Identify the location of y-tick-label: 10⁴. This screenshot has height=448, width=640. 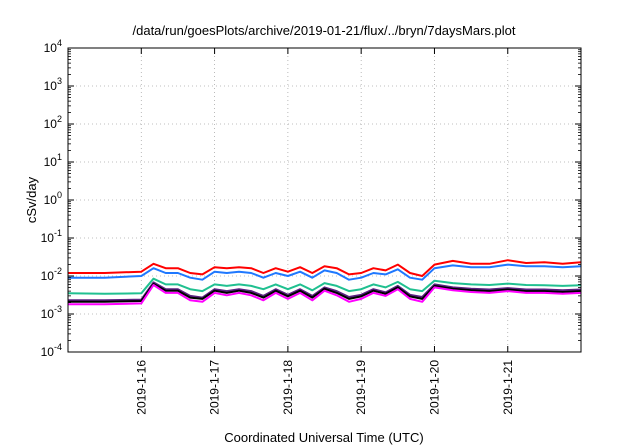
(53, 46).